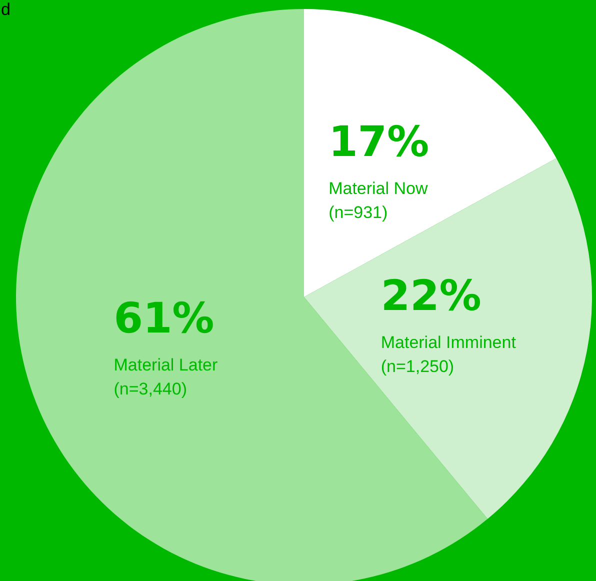  Describe the element at coordinates (166, 376) in the screenshot. I see `slice-label: Material Later (n=3,440)` at that location.